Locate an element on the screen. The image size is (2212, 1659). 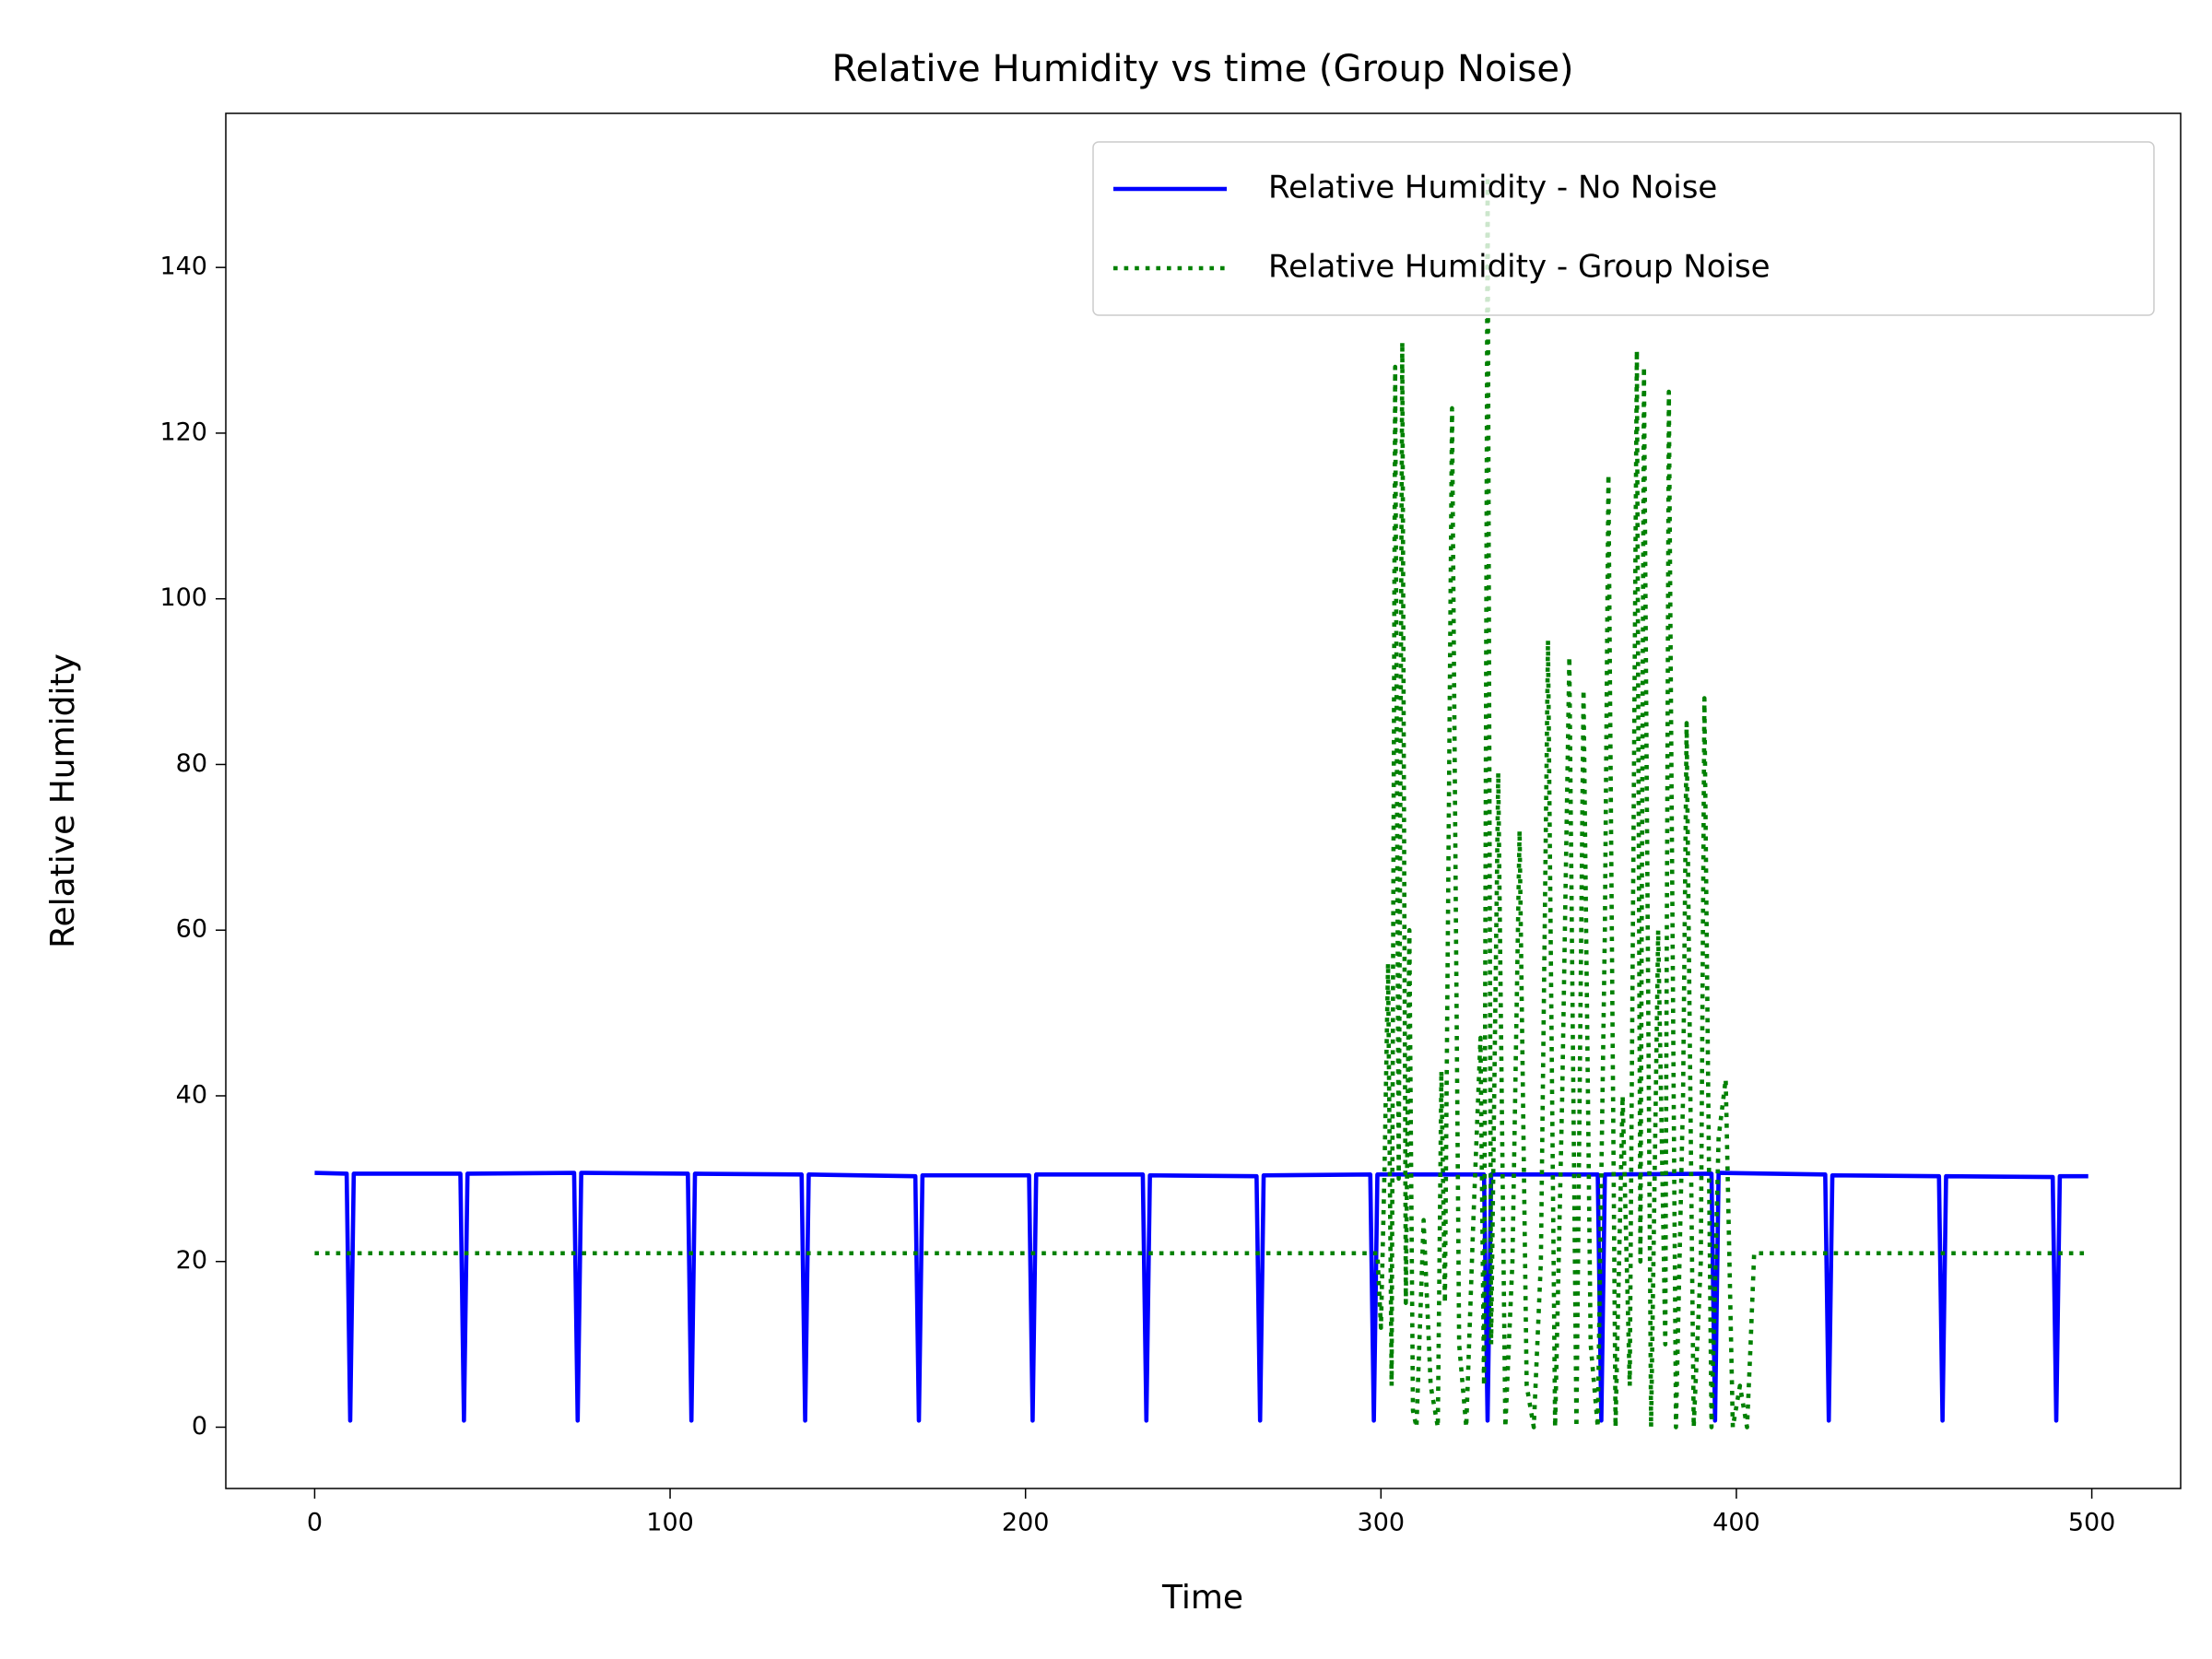
x-tick-label: 200 is located at coordinates (1026, 1523).